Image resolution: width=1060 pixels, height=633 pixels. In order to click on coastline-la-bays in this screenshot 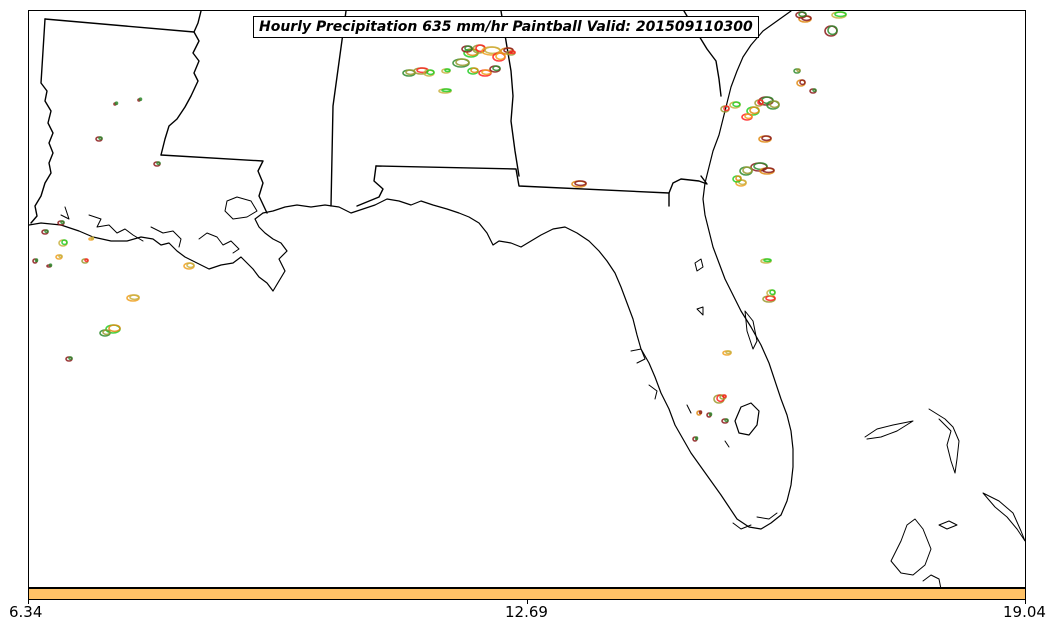, I will do `click(159, 225)`.